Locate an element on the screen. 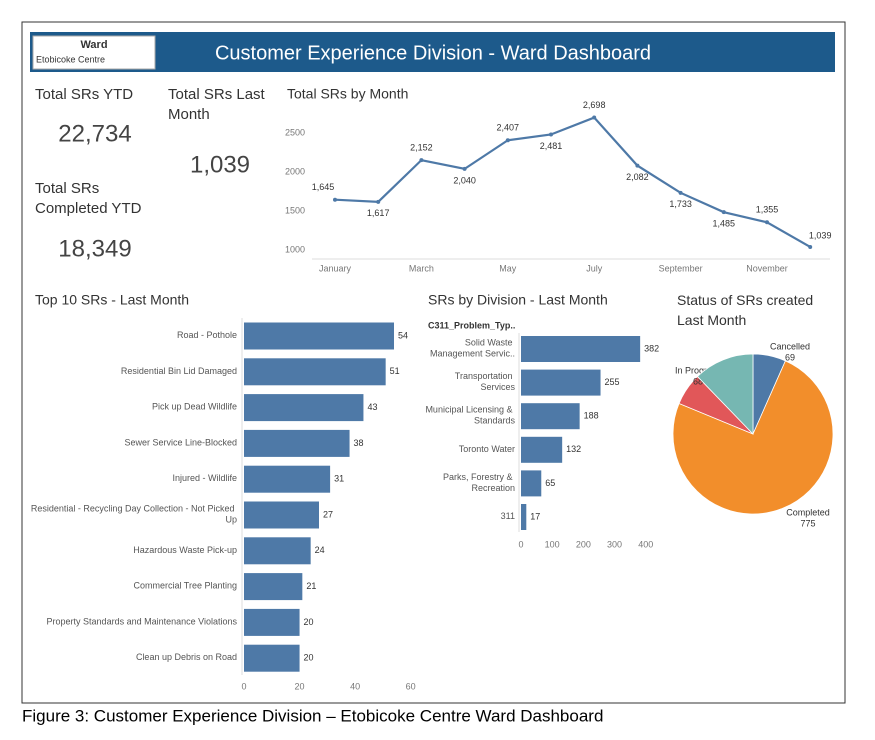 This screenshot has width=875, height=740. x-tick-label: March is located at coordinates (421, 268).